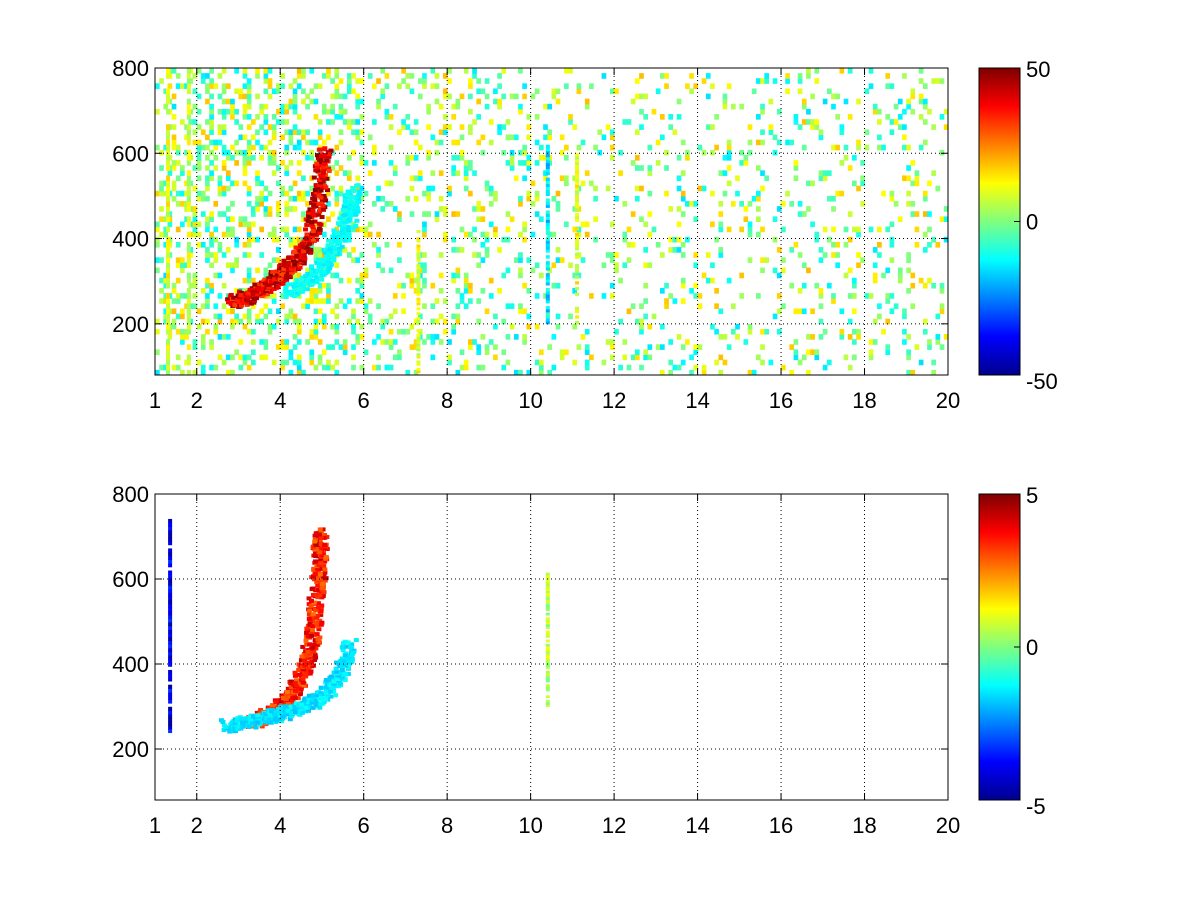  I want to click on x-tick-label: 16, so click(781, 825).